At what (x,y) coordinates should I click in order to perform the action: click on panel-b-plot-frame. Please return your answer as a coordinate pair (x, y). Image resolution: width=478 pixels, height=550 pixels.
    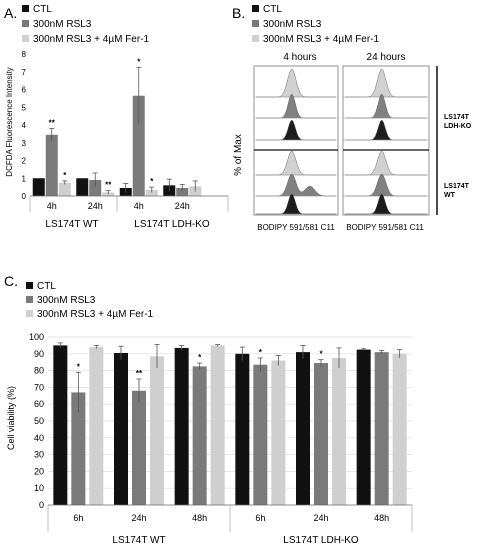
    Looking at the image, I should click on (296, 140).